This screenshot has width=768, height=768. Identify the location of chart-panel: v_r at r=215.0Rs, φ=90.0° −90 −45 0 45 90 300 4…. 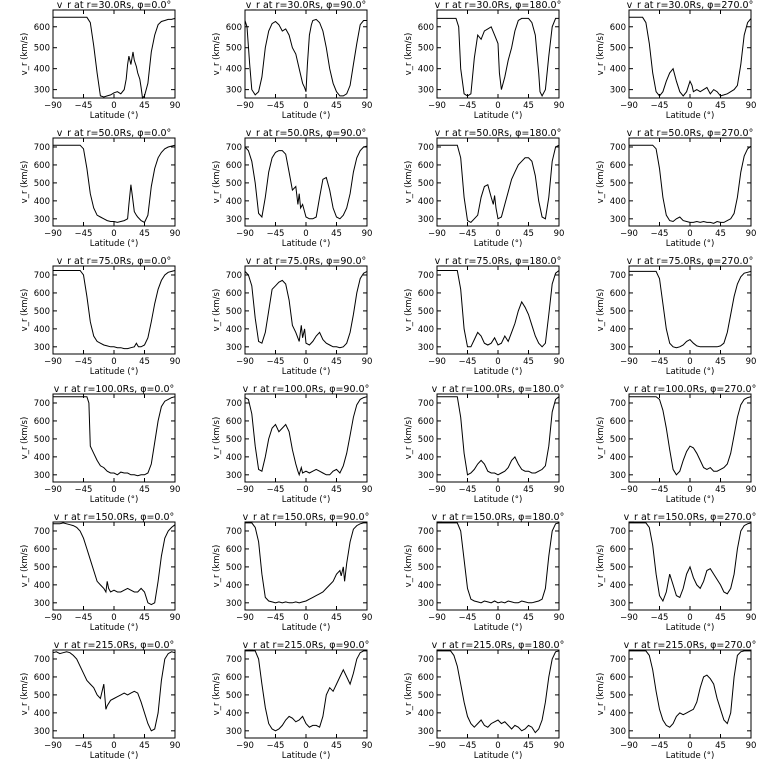
(288, 704).